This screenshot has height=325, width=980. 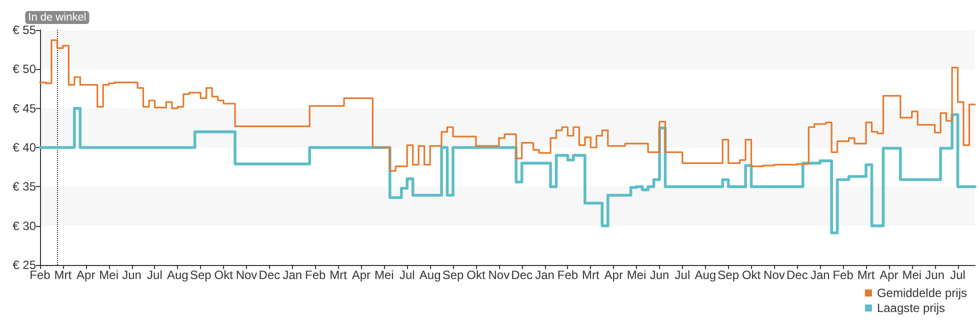 I want to click on y-tick-label: € 30, so click(x=24, y=225).